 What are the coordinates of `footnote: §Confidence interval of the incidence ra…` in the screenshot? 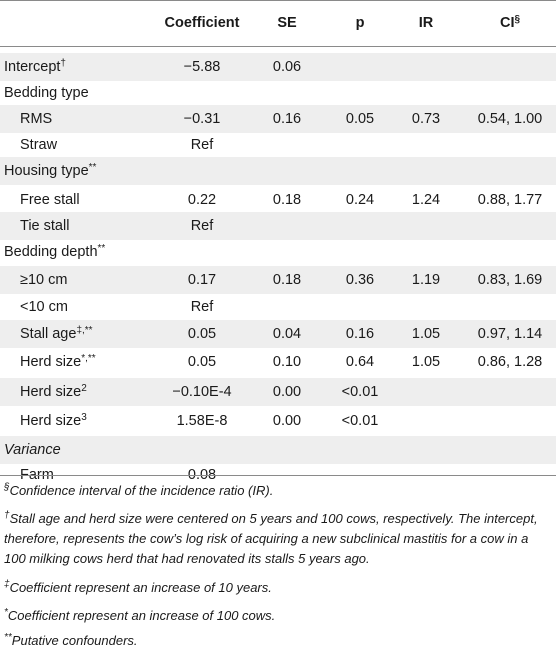 It's located at (278, 491).